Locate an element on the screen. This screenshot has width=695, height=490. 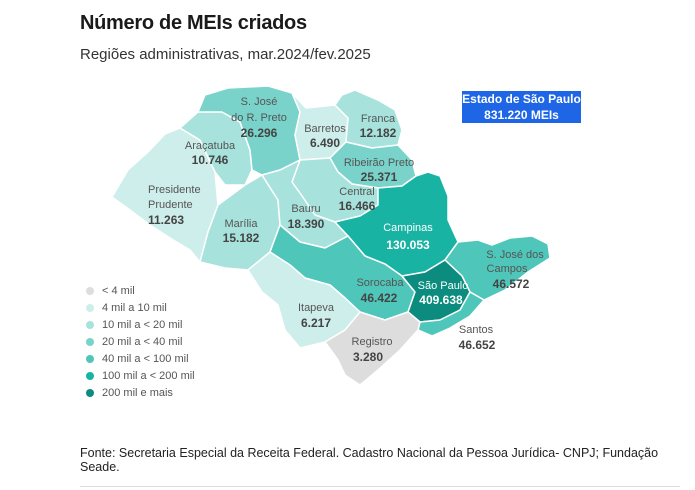
legend-label: 4 mil a 10 mil is located at coordinates (134, 307).